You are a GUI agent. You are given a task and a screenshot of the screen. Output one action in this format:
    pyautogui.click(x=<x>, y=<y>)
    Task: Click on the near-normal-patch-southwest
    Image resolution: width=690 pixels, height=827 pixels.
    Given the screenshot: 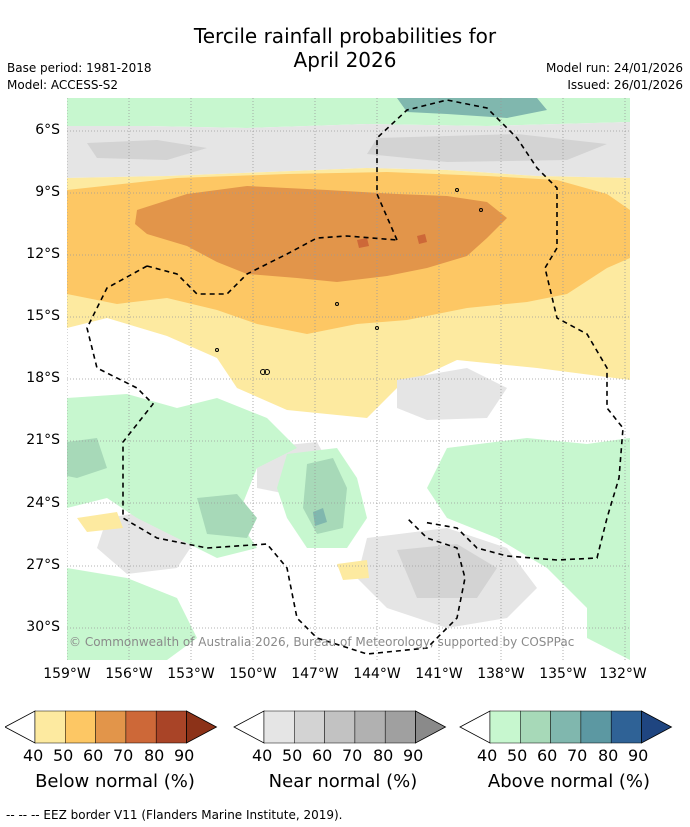 What is the action you would take?
    pyautogui.click(x=217, y=508)
    